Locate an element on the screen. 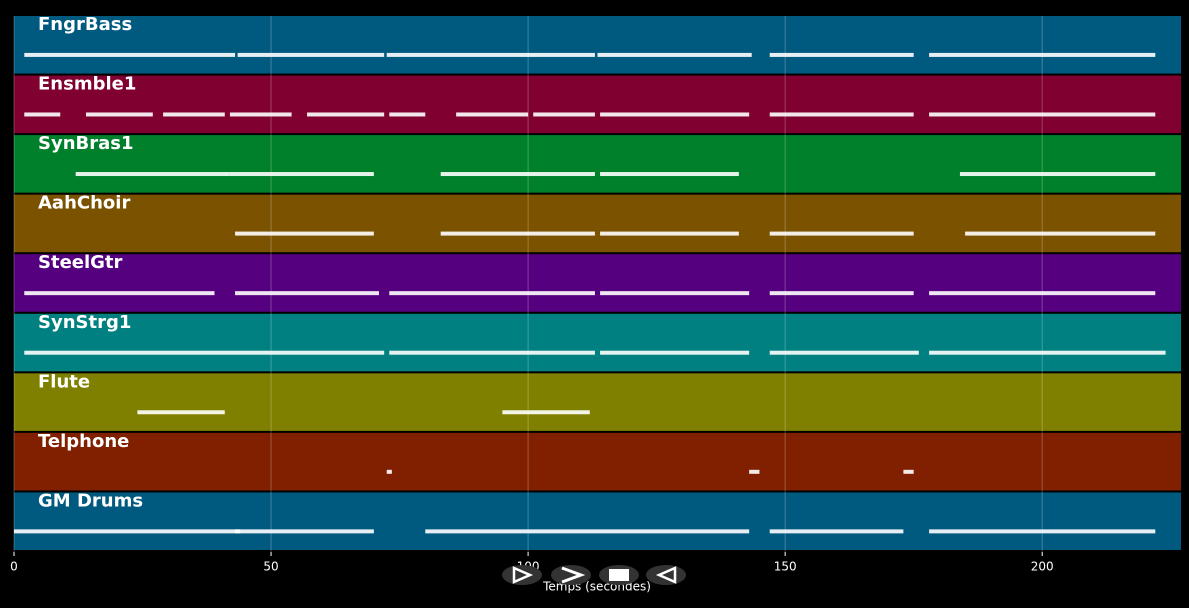 This screenshot has height=608, width=1189. play-button is located at coordinates (522, 575).